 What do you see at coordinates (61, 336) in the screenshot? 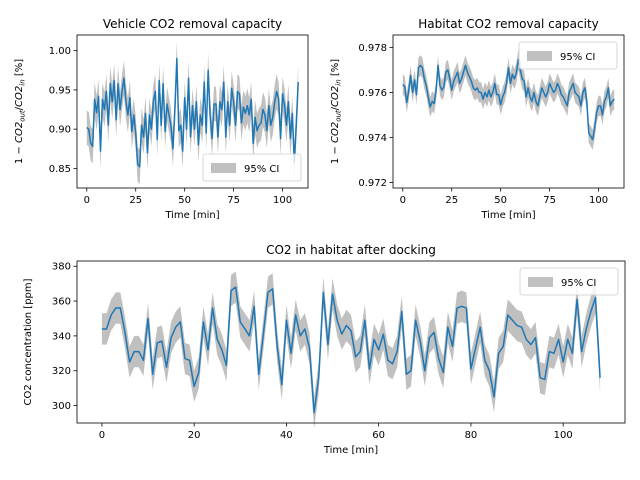
I see `y-tick-label: 340` at bounding box center [61, 336].